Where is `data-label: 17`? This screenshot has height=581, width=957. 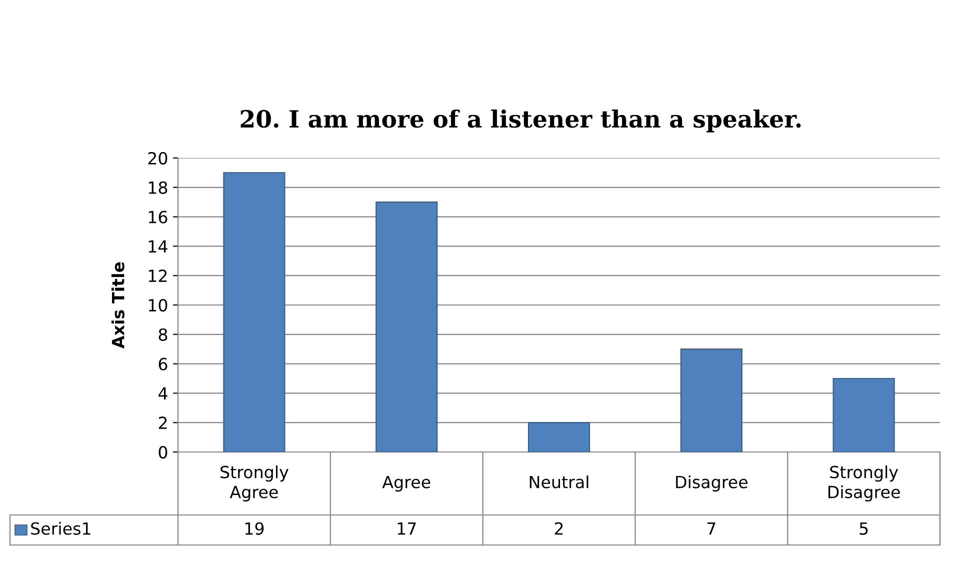
data-label: 17 is located at coordinates (407, 528).